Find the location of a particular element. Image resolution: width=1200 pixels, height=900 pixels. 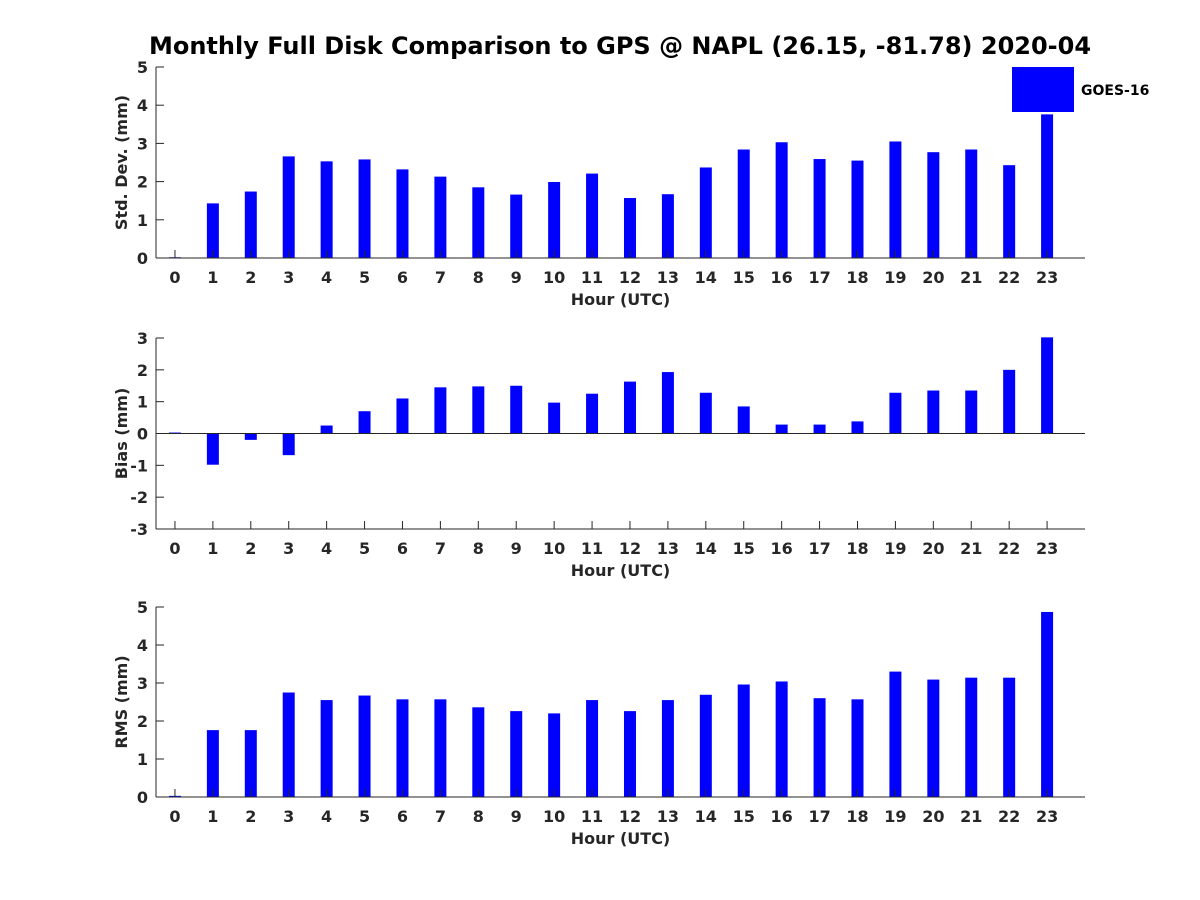

rms-y-axis-label: RMS (mm) is located at coordinates (121, 701).